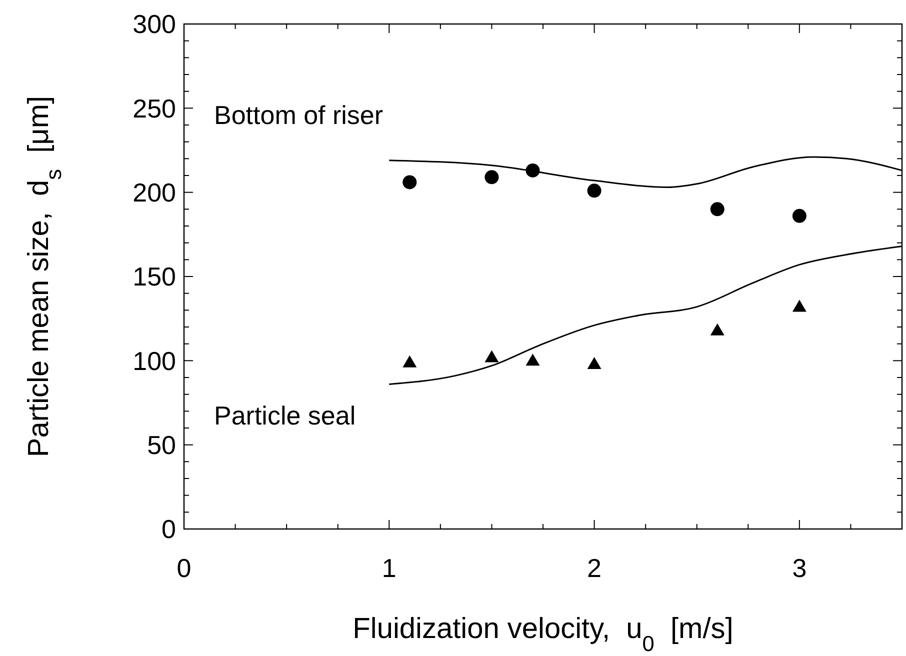 This screenshot has width=906, height=656. What do you see at coordinates (299, 115) in the screenshot?
I see `series-label: Bottom of riser` at bounding box center [299, 115].